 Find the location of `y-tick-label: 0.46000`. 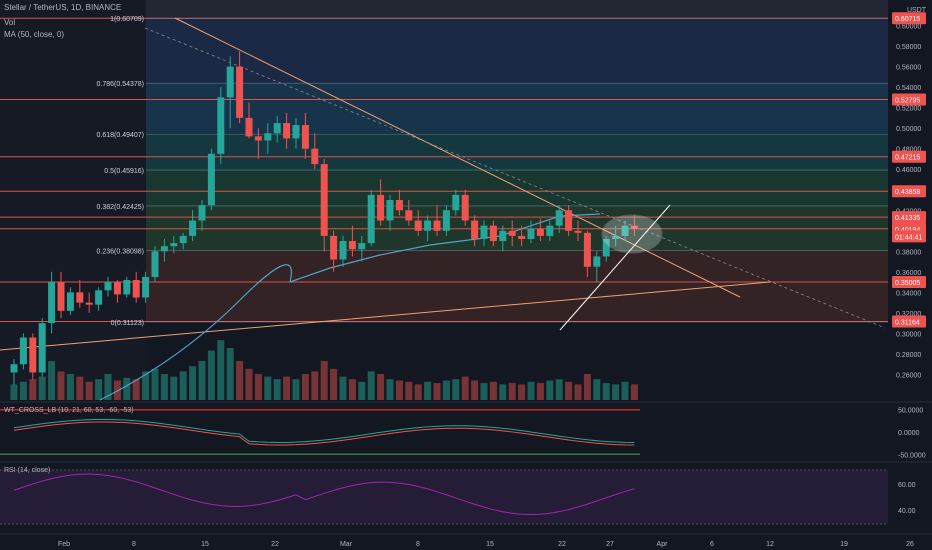

y-tick-label: 0.46000 is located at coordinates (908, 170).